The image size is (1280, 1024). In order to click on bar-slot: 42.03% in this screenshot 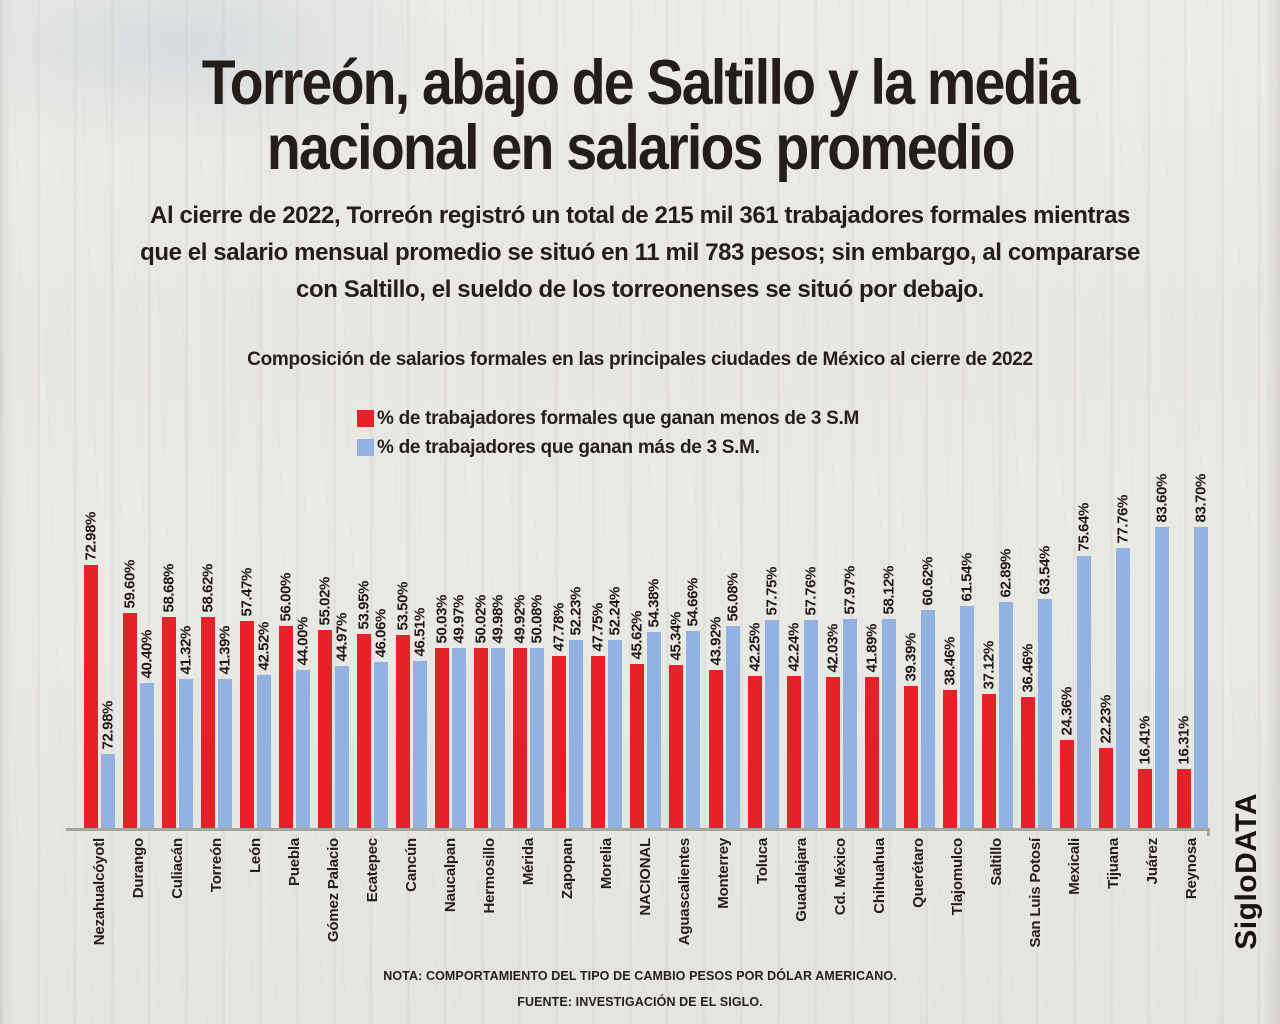, I will do `click(832, 672)`.